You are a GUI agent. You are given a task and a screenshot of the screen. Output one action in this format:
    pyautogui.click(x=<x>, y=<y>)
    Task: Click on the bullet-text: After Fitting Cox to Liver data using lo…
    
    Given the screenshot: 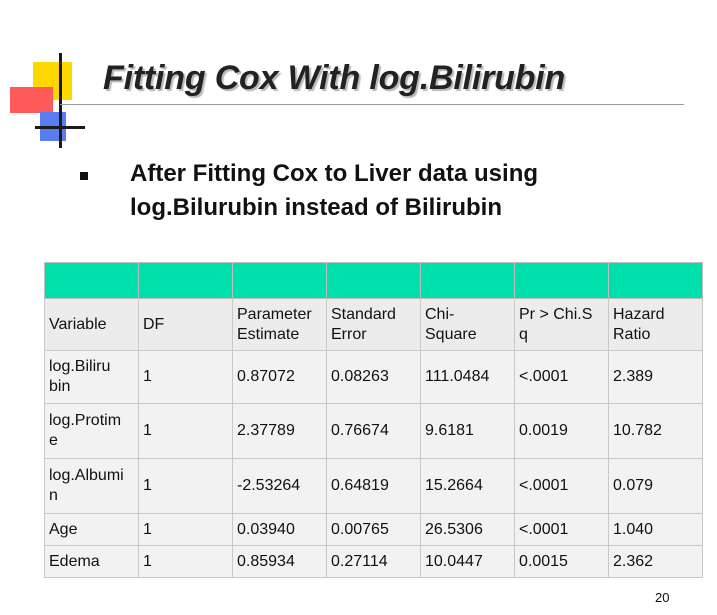 What is the action you would take?
    pyautogui.click(x=400, y=191)
    